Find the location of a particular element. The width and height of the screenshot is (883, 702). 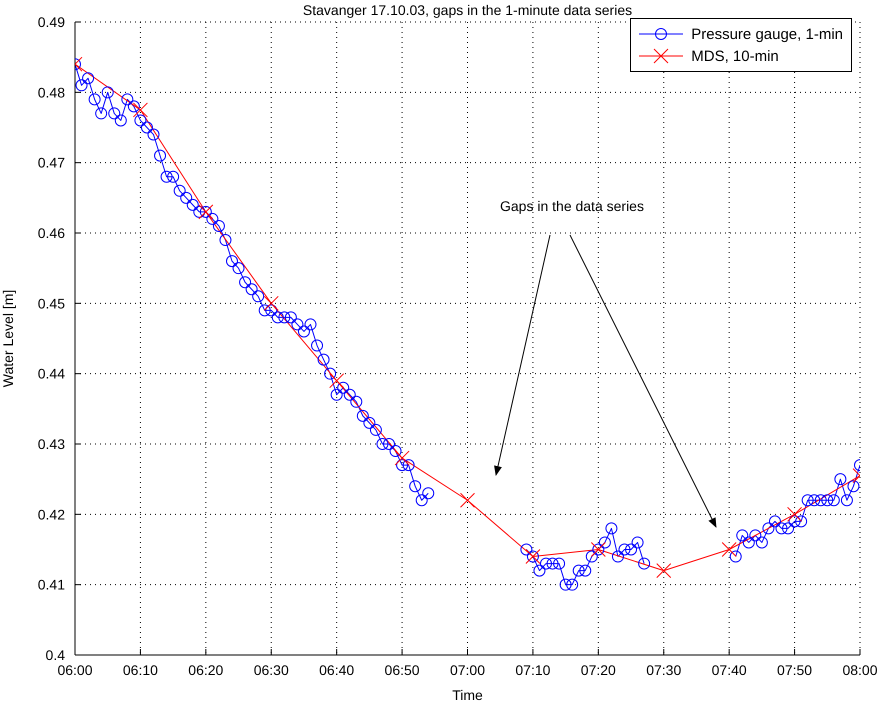

x-tick-label: 07:40 is located at coordinates (729, 670).